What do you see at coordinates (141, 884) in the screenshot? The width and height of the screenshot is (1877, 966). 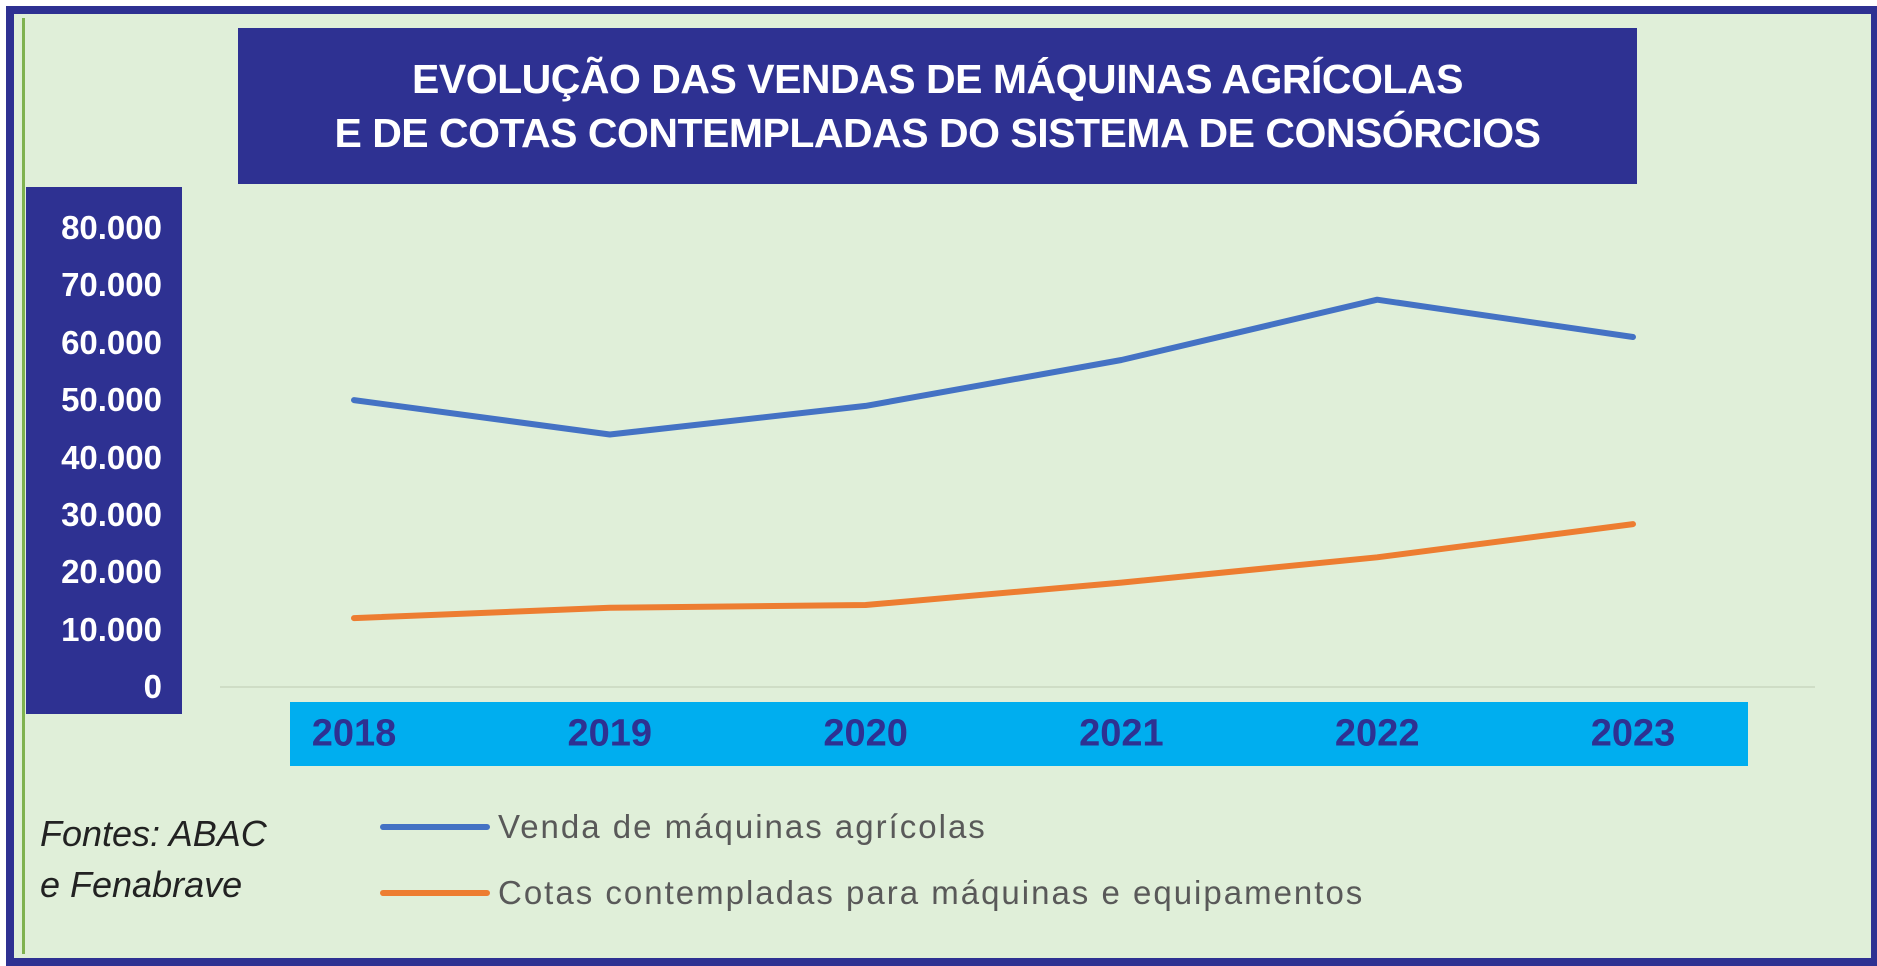 I see `source-line-2: e Fenabrave` at bounding box center [141, 884].